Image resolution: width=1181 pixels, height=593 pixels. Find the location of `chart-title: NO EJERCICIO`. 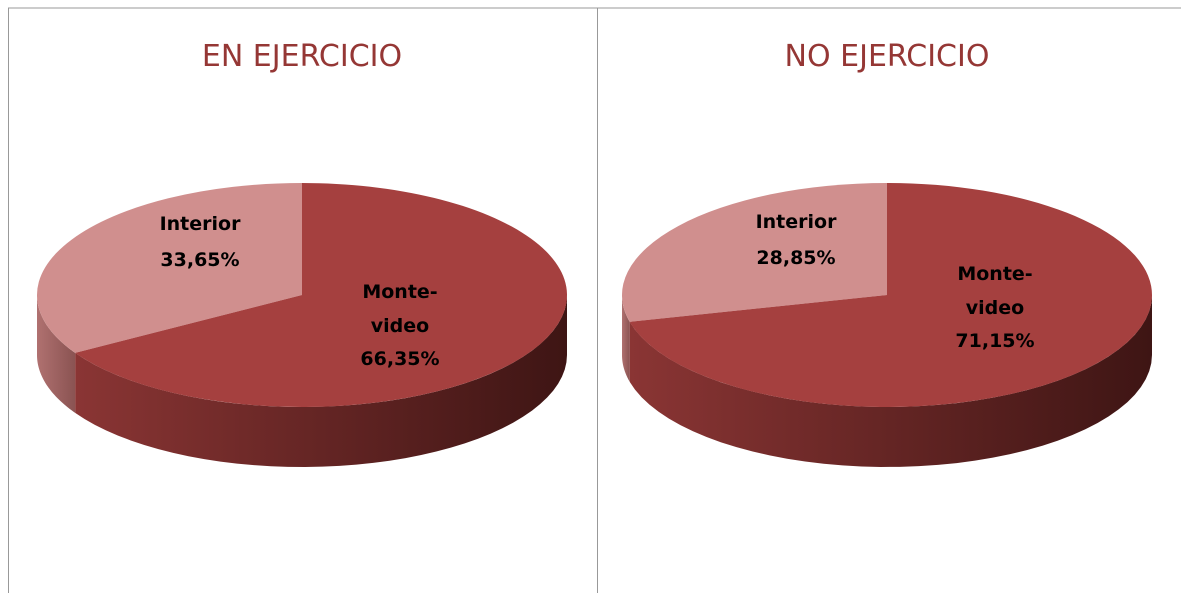

chart-title: NO EJERCICIO is located at coordinates (887, 56).